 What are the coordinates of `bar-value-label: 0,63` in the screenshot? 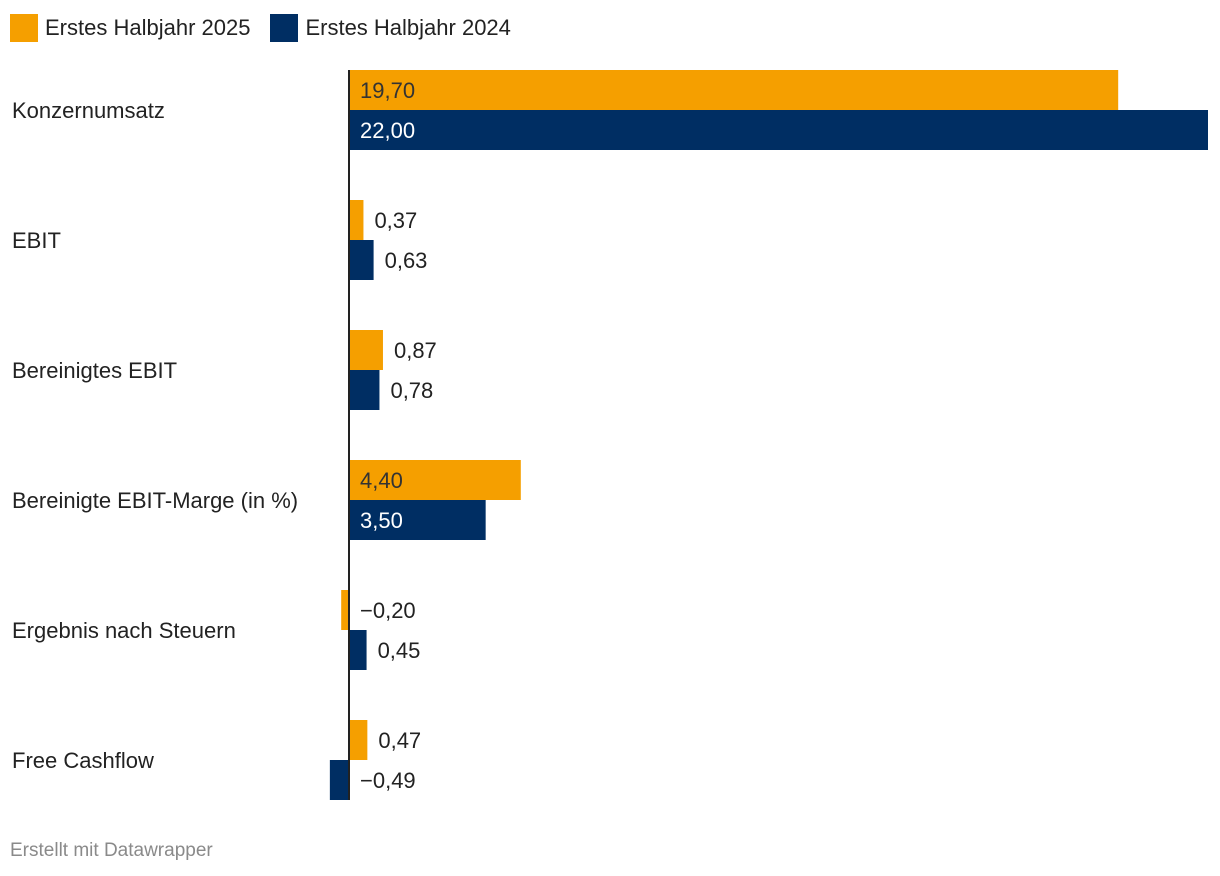 It's located at (406, 260).